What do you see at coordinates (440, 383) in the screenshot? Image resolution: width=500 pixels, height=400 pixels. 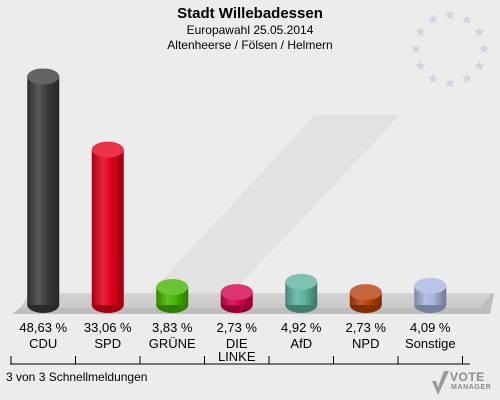 I see `checkmark-icon` at bounding box center [440, 383].